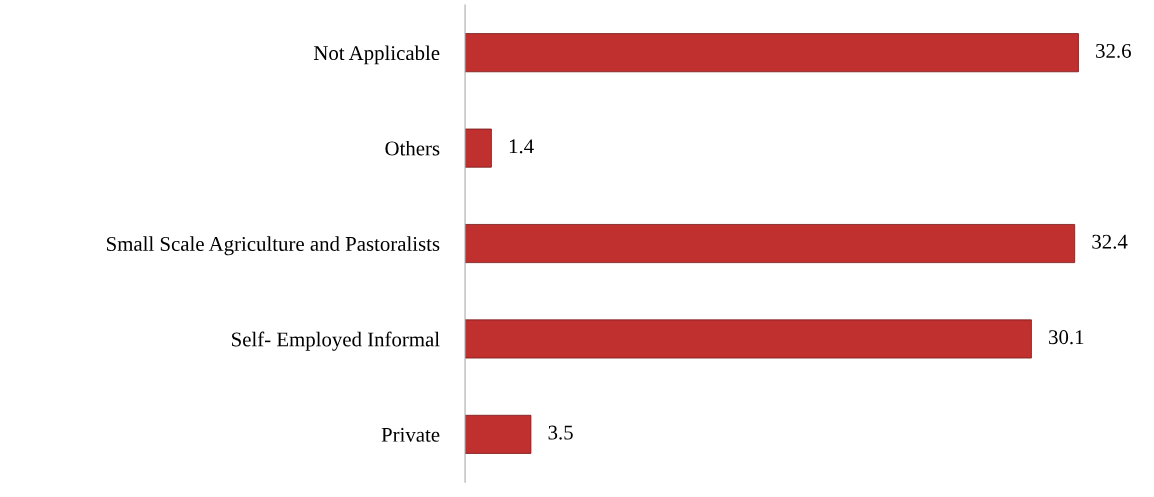 Image resolution: width=1154 pixels, height=497 pixels. Describe the element at coordinates (410, 434) in the screenshot. I see `y-tick-label: Private` at that location.